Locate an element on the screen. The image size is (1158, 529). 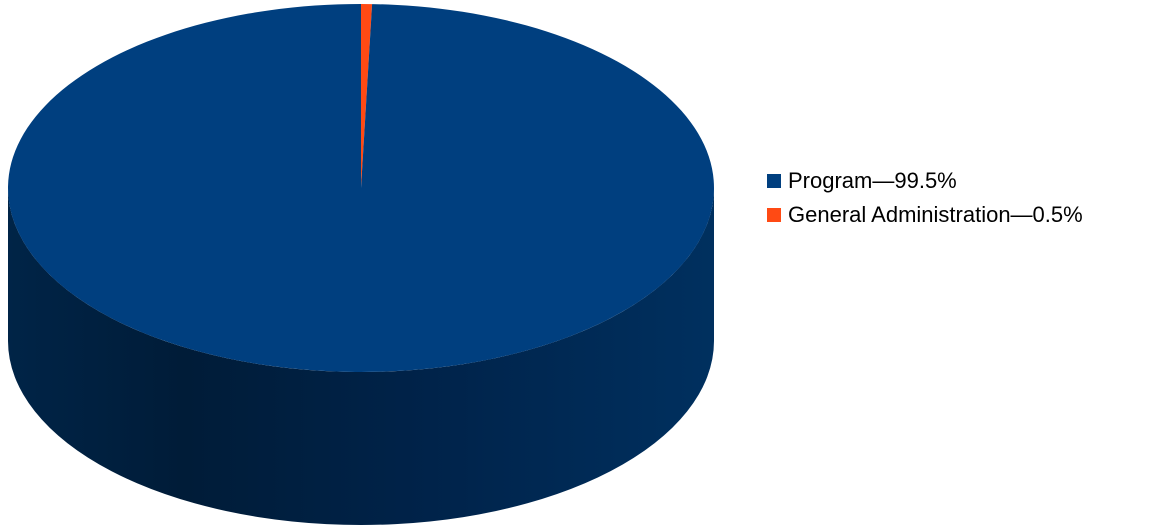
legend-label-general-administration: General Administration—0.5% is located at coordinates (935, 214).